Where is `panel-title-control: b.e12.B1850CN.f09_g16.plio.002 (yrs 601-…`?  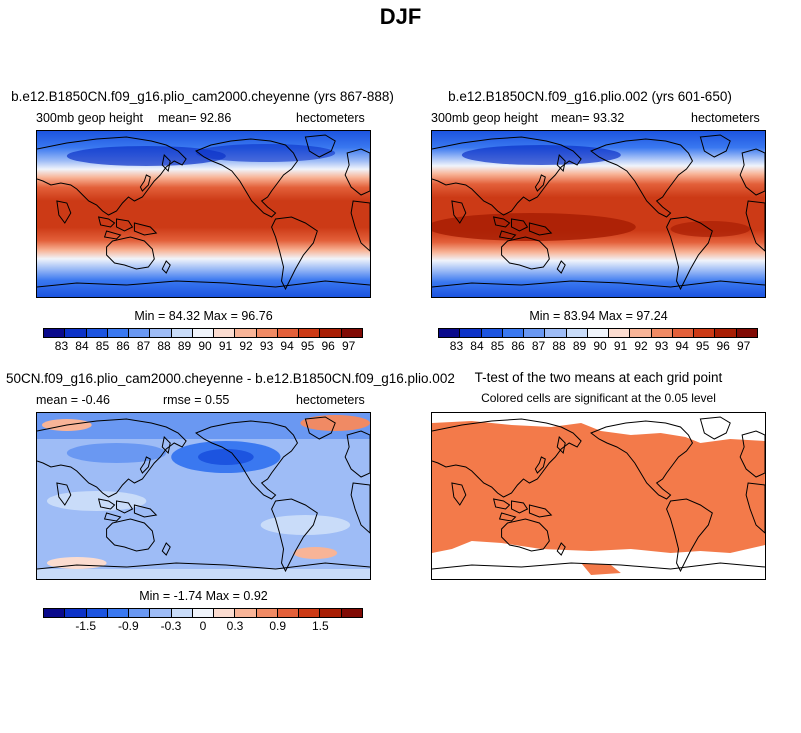
panel-title-control: b.e12.B1850CN.f09_g16.plio.002 (yrs 601-… is located at coordinates (590, 96).